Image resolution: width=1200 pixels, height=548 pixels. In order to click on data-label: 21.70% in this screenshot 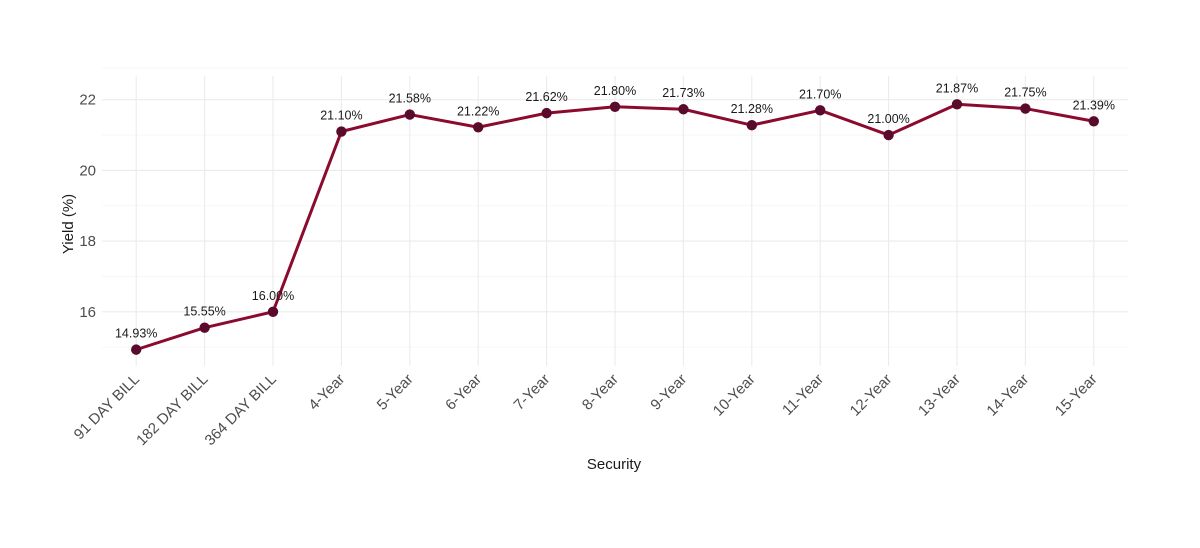, I will do `click(820, 94)`.